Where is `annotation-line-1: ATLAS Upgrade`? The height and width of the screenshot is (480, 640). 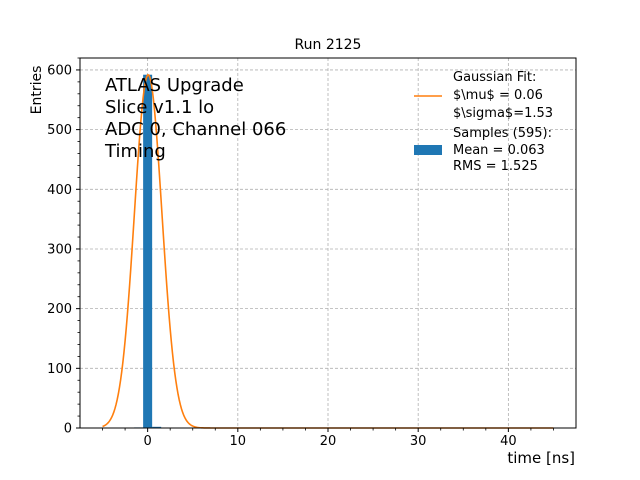 annotation-line-1: ATLAS Upgrade is located at coordinates (174, 85).